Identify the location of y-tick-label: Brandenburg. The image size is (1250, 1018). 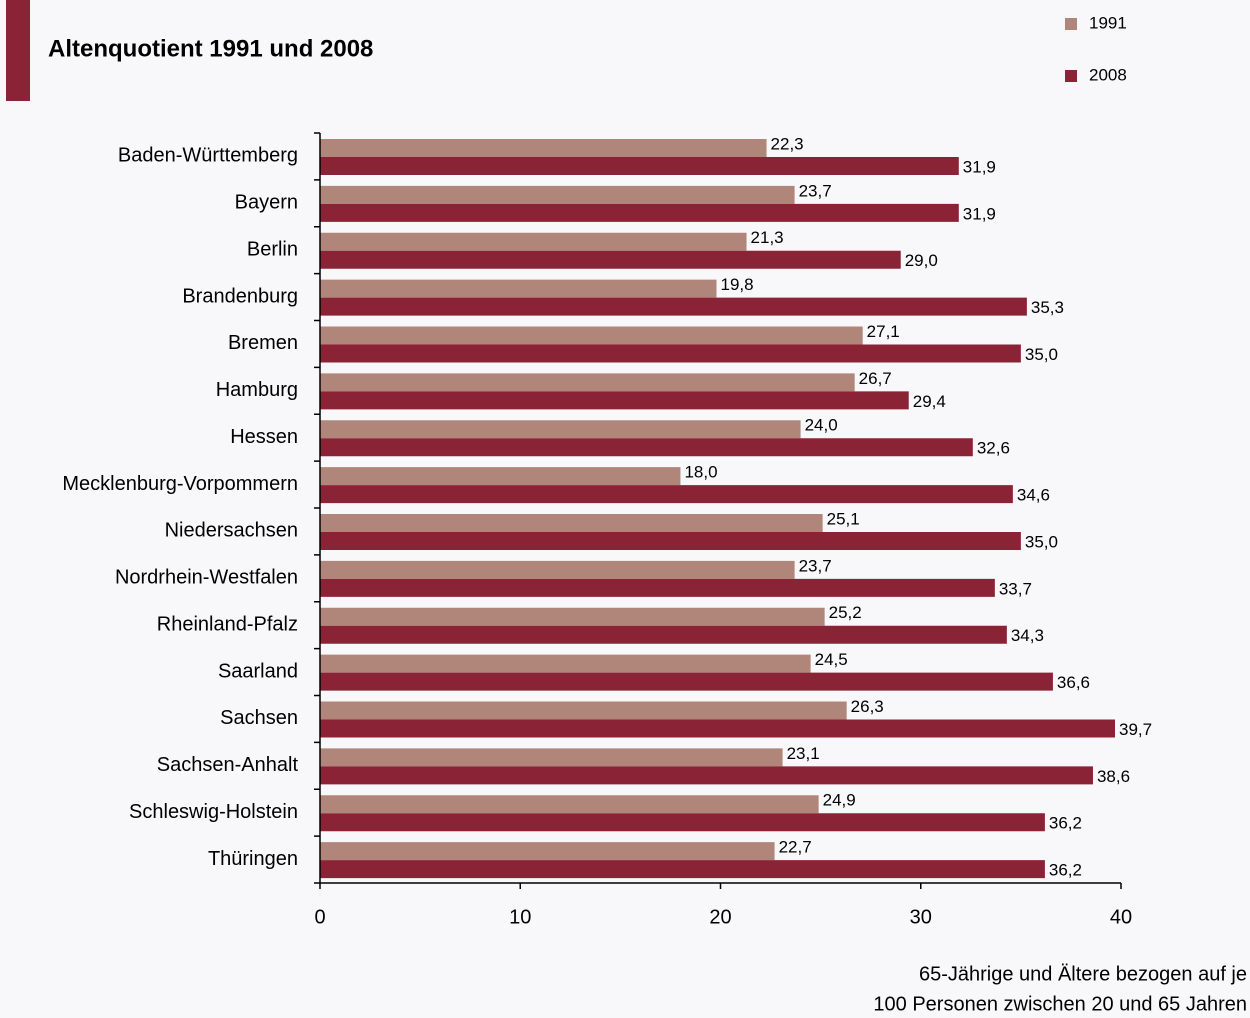
(240, 296).